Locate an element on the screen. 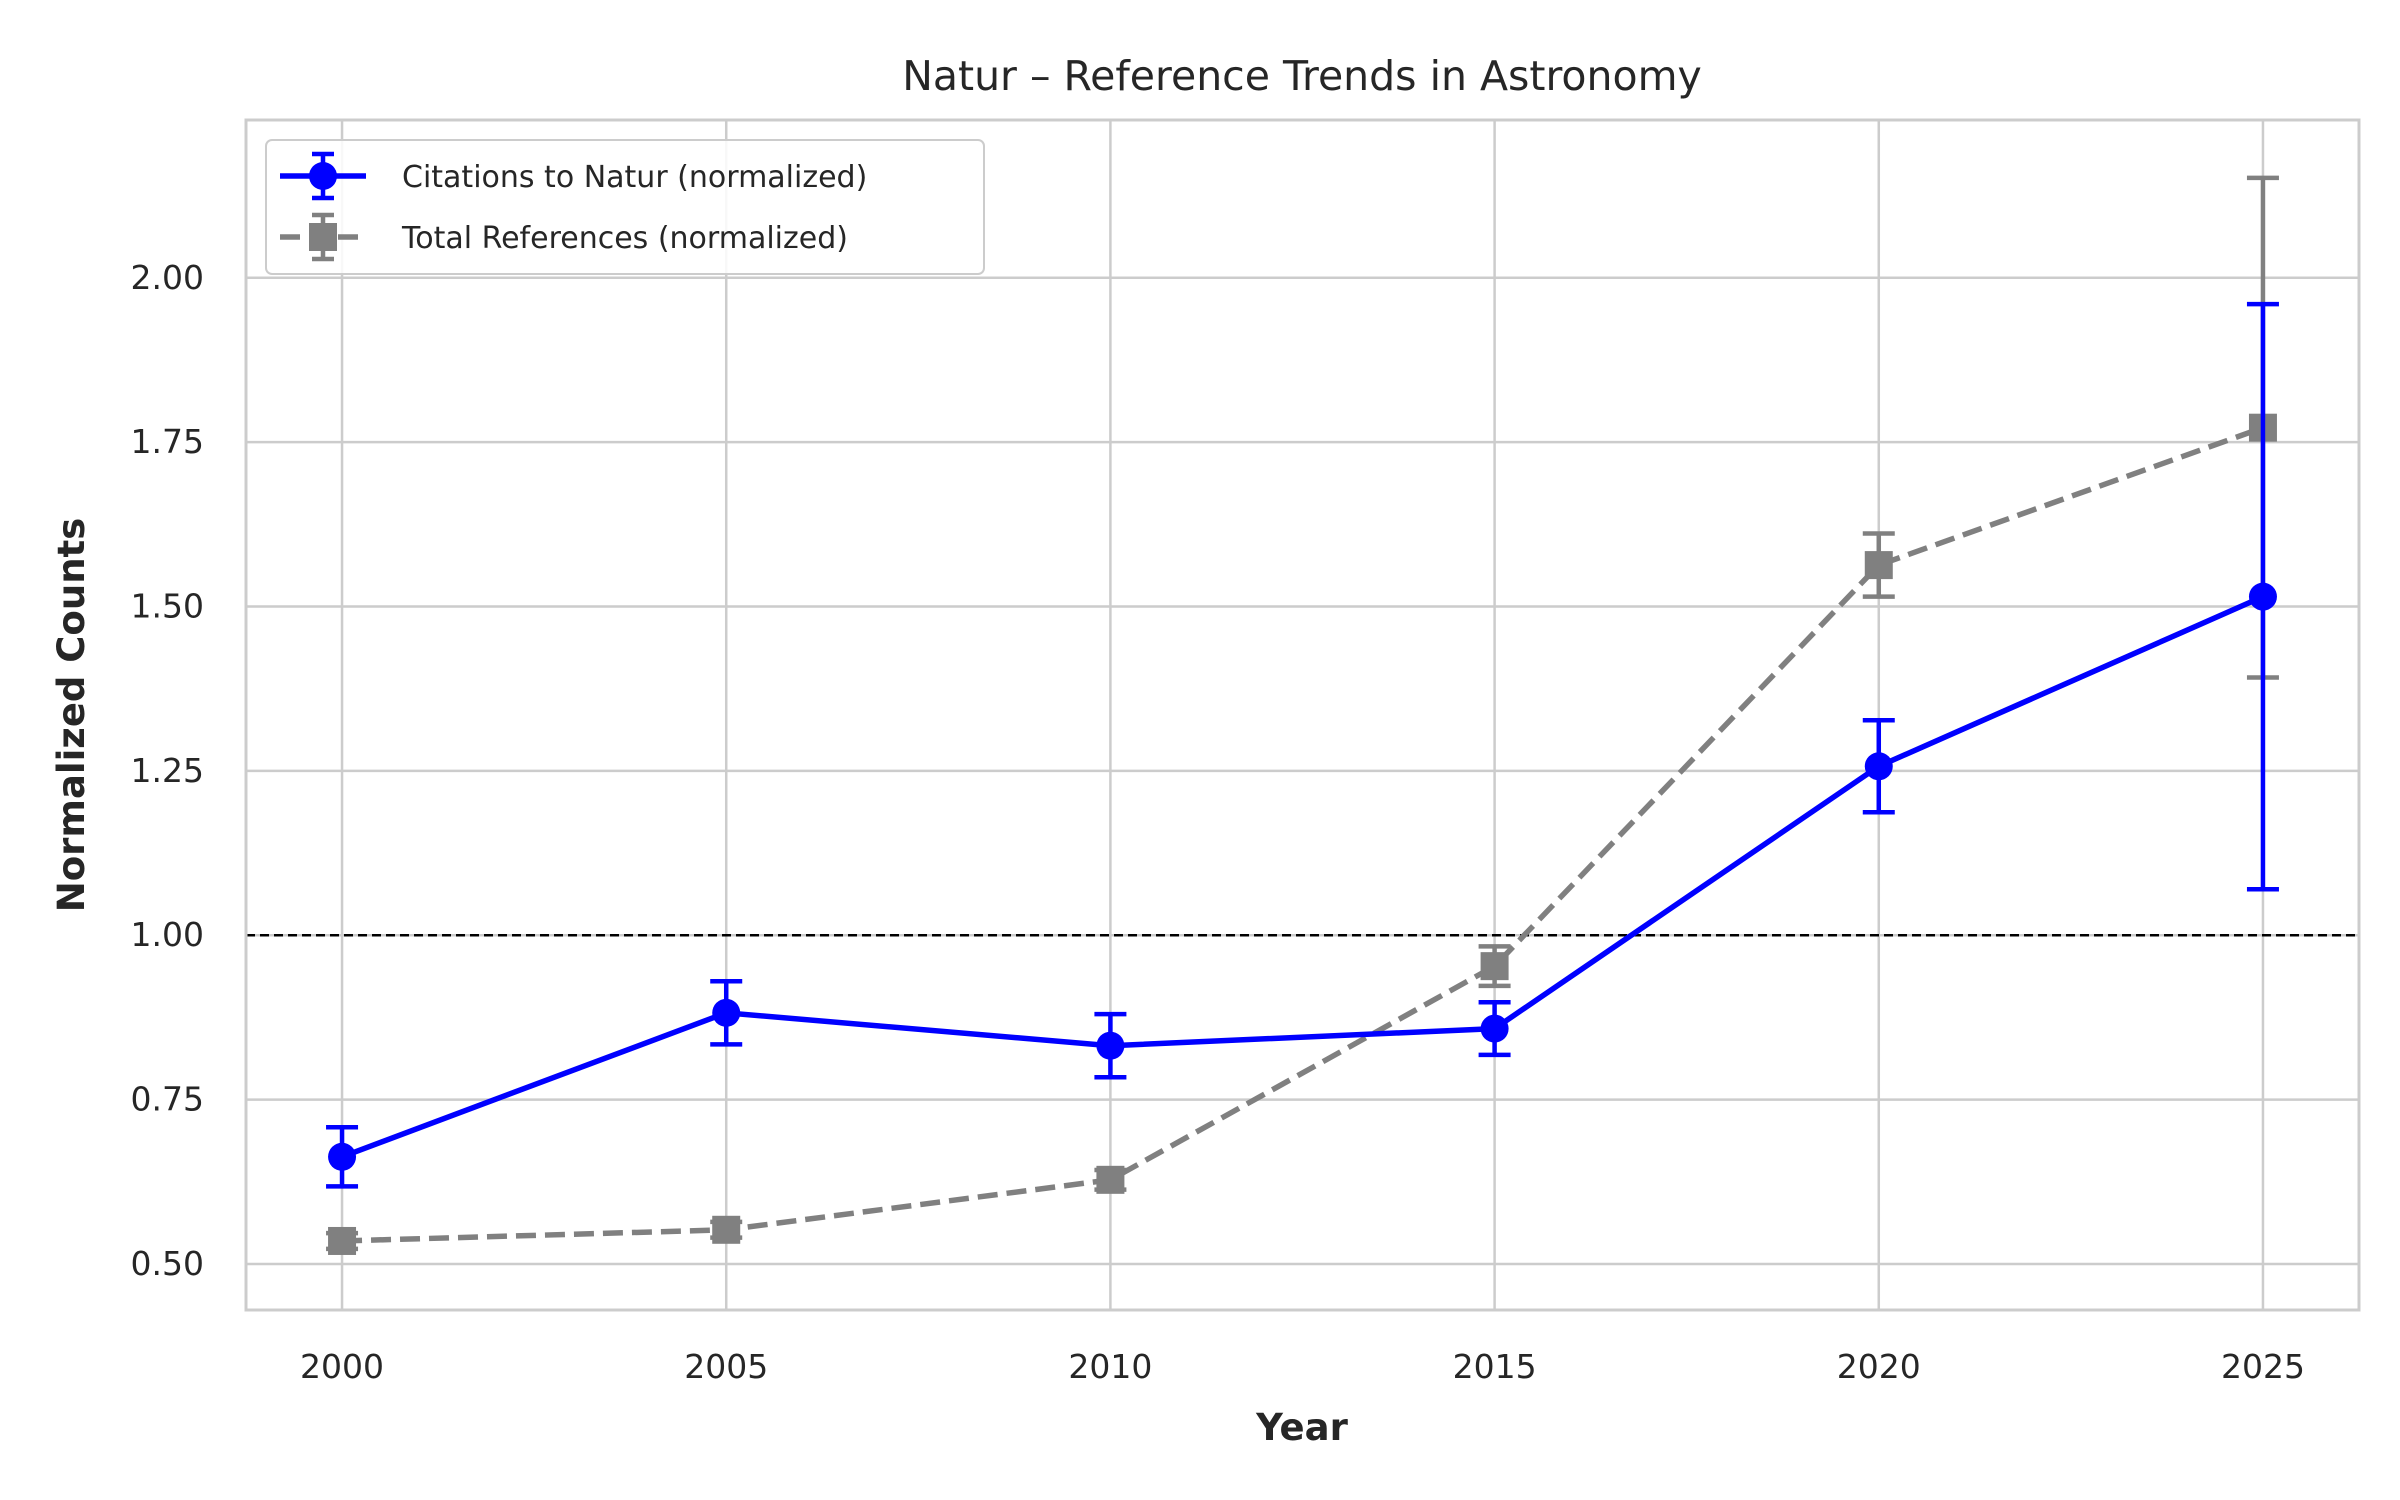  x-tick-label: 2025 is located at coordinates (2263, 1366).